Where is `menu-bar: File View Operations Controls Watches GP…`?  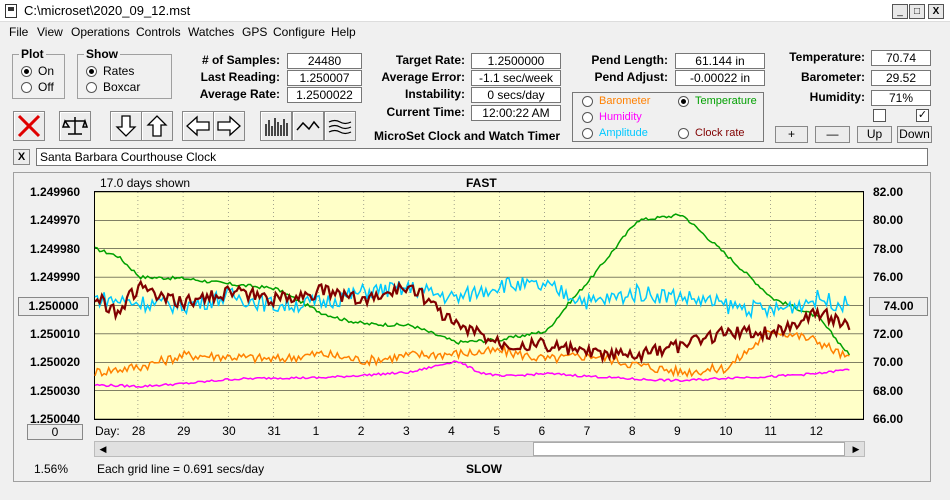
menu-bar: File View Operations Controls Watches GP… is located at coordinates (475, 32).